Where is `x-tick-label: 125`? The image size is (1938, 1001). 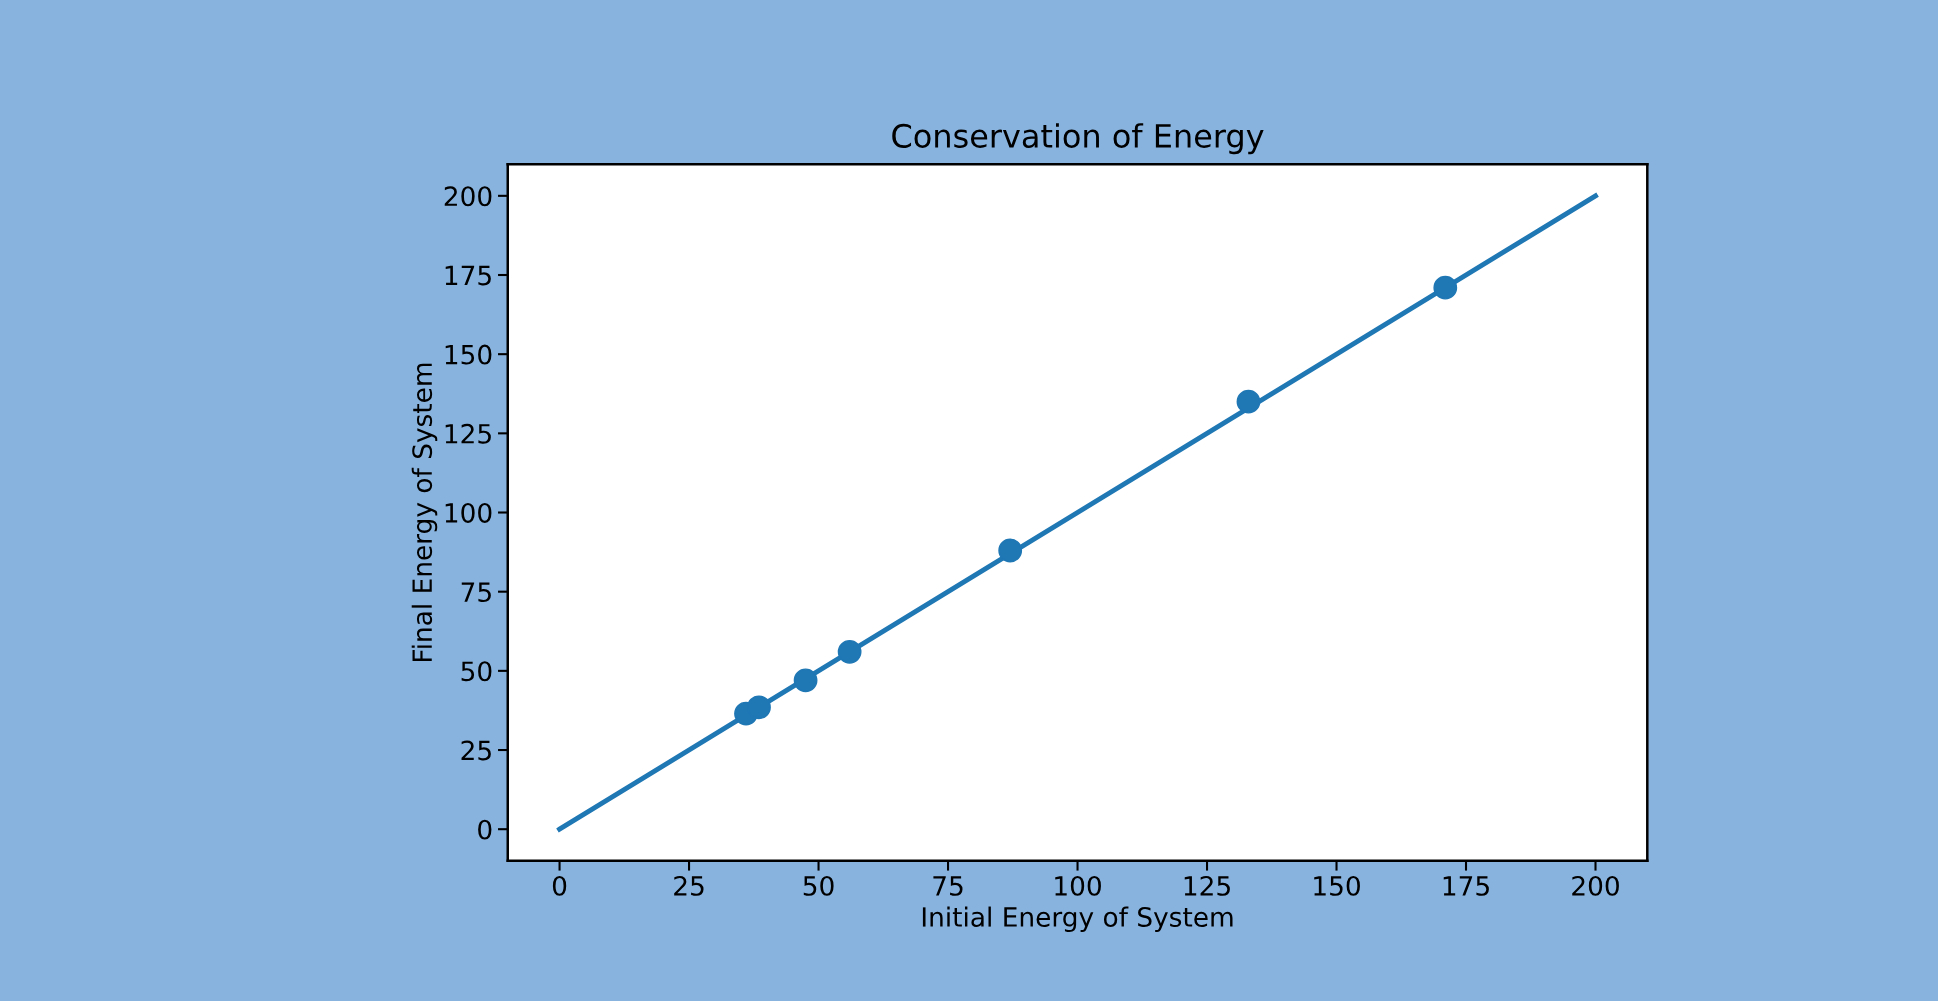 x-tick-label: 125 is located at coordinates (1207, 885).